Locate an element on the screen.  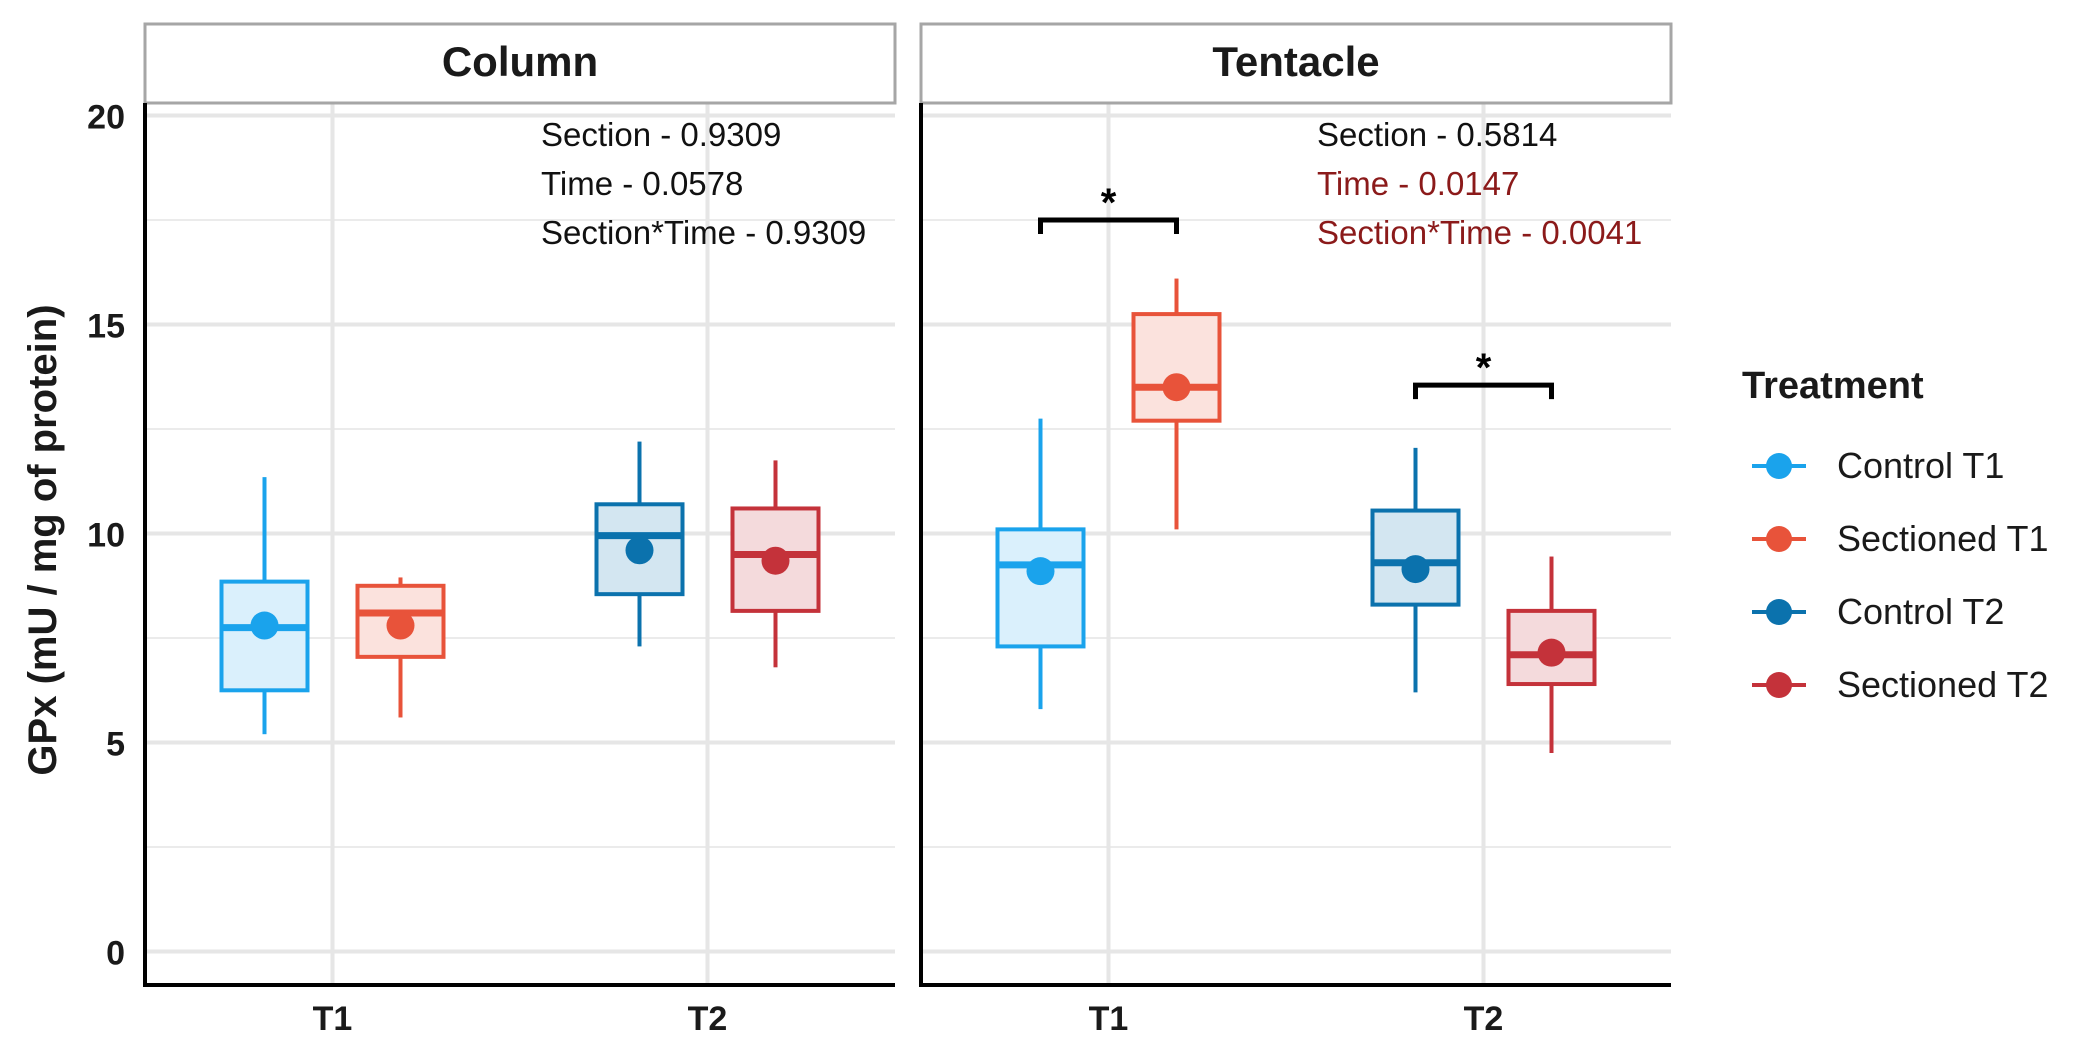
legend-entry: Sectioned T2 is located at coordinates (1900, 684).